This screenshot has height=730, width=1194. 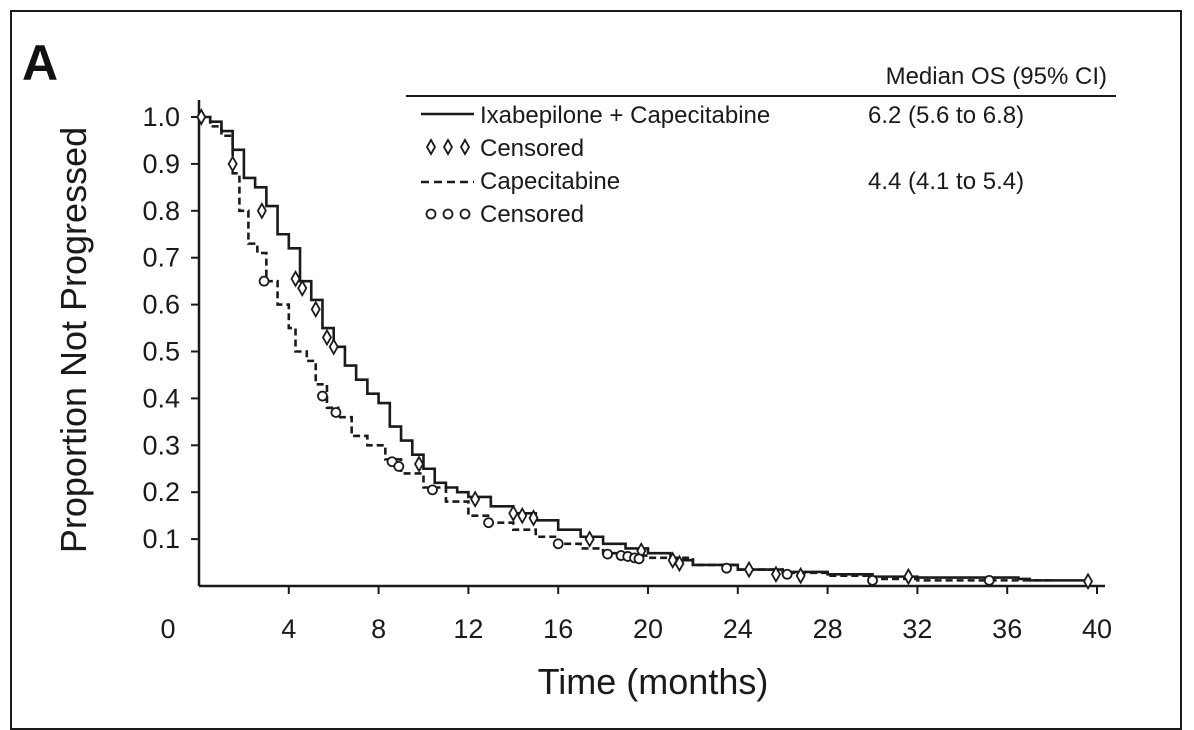 I want to click on y-tick-label: 0.8, so click(x=161, y=211).